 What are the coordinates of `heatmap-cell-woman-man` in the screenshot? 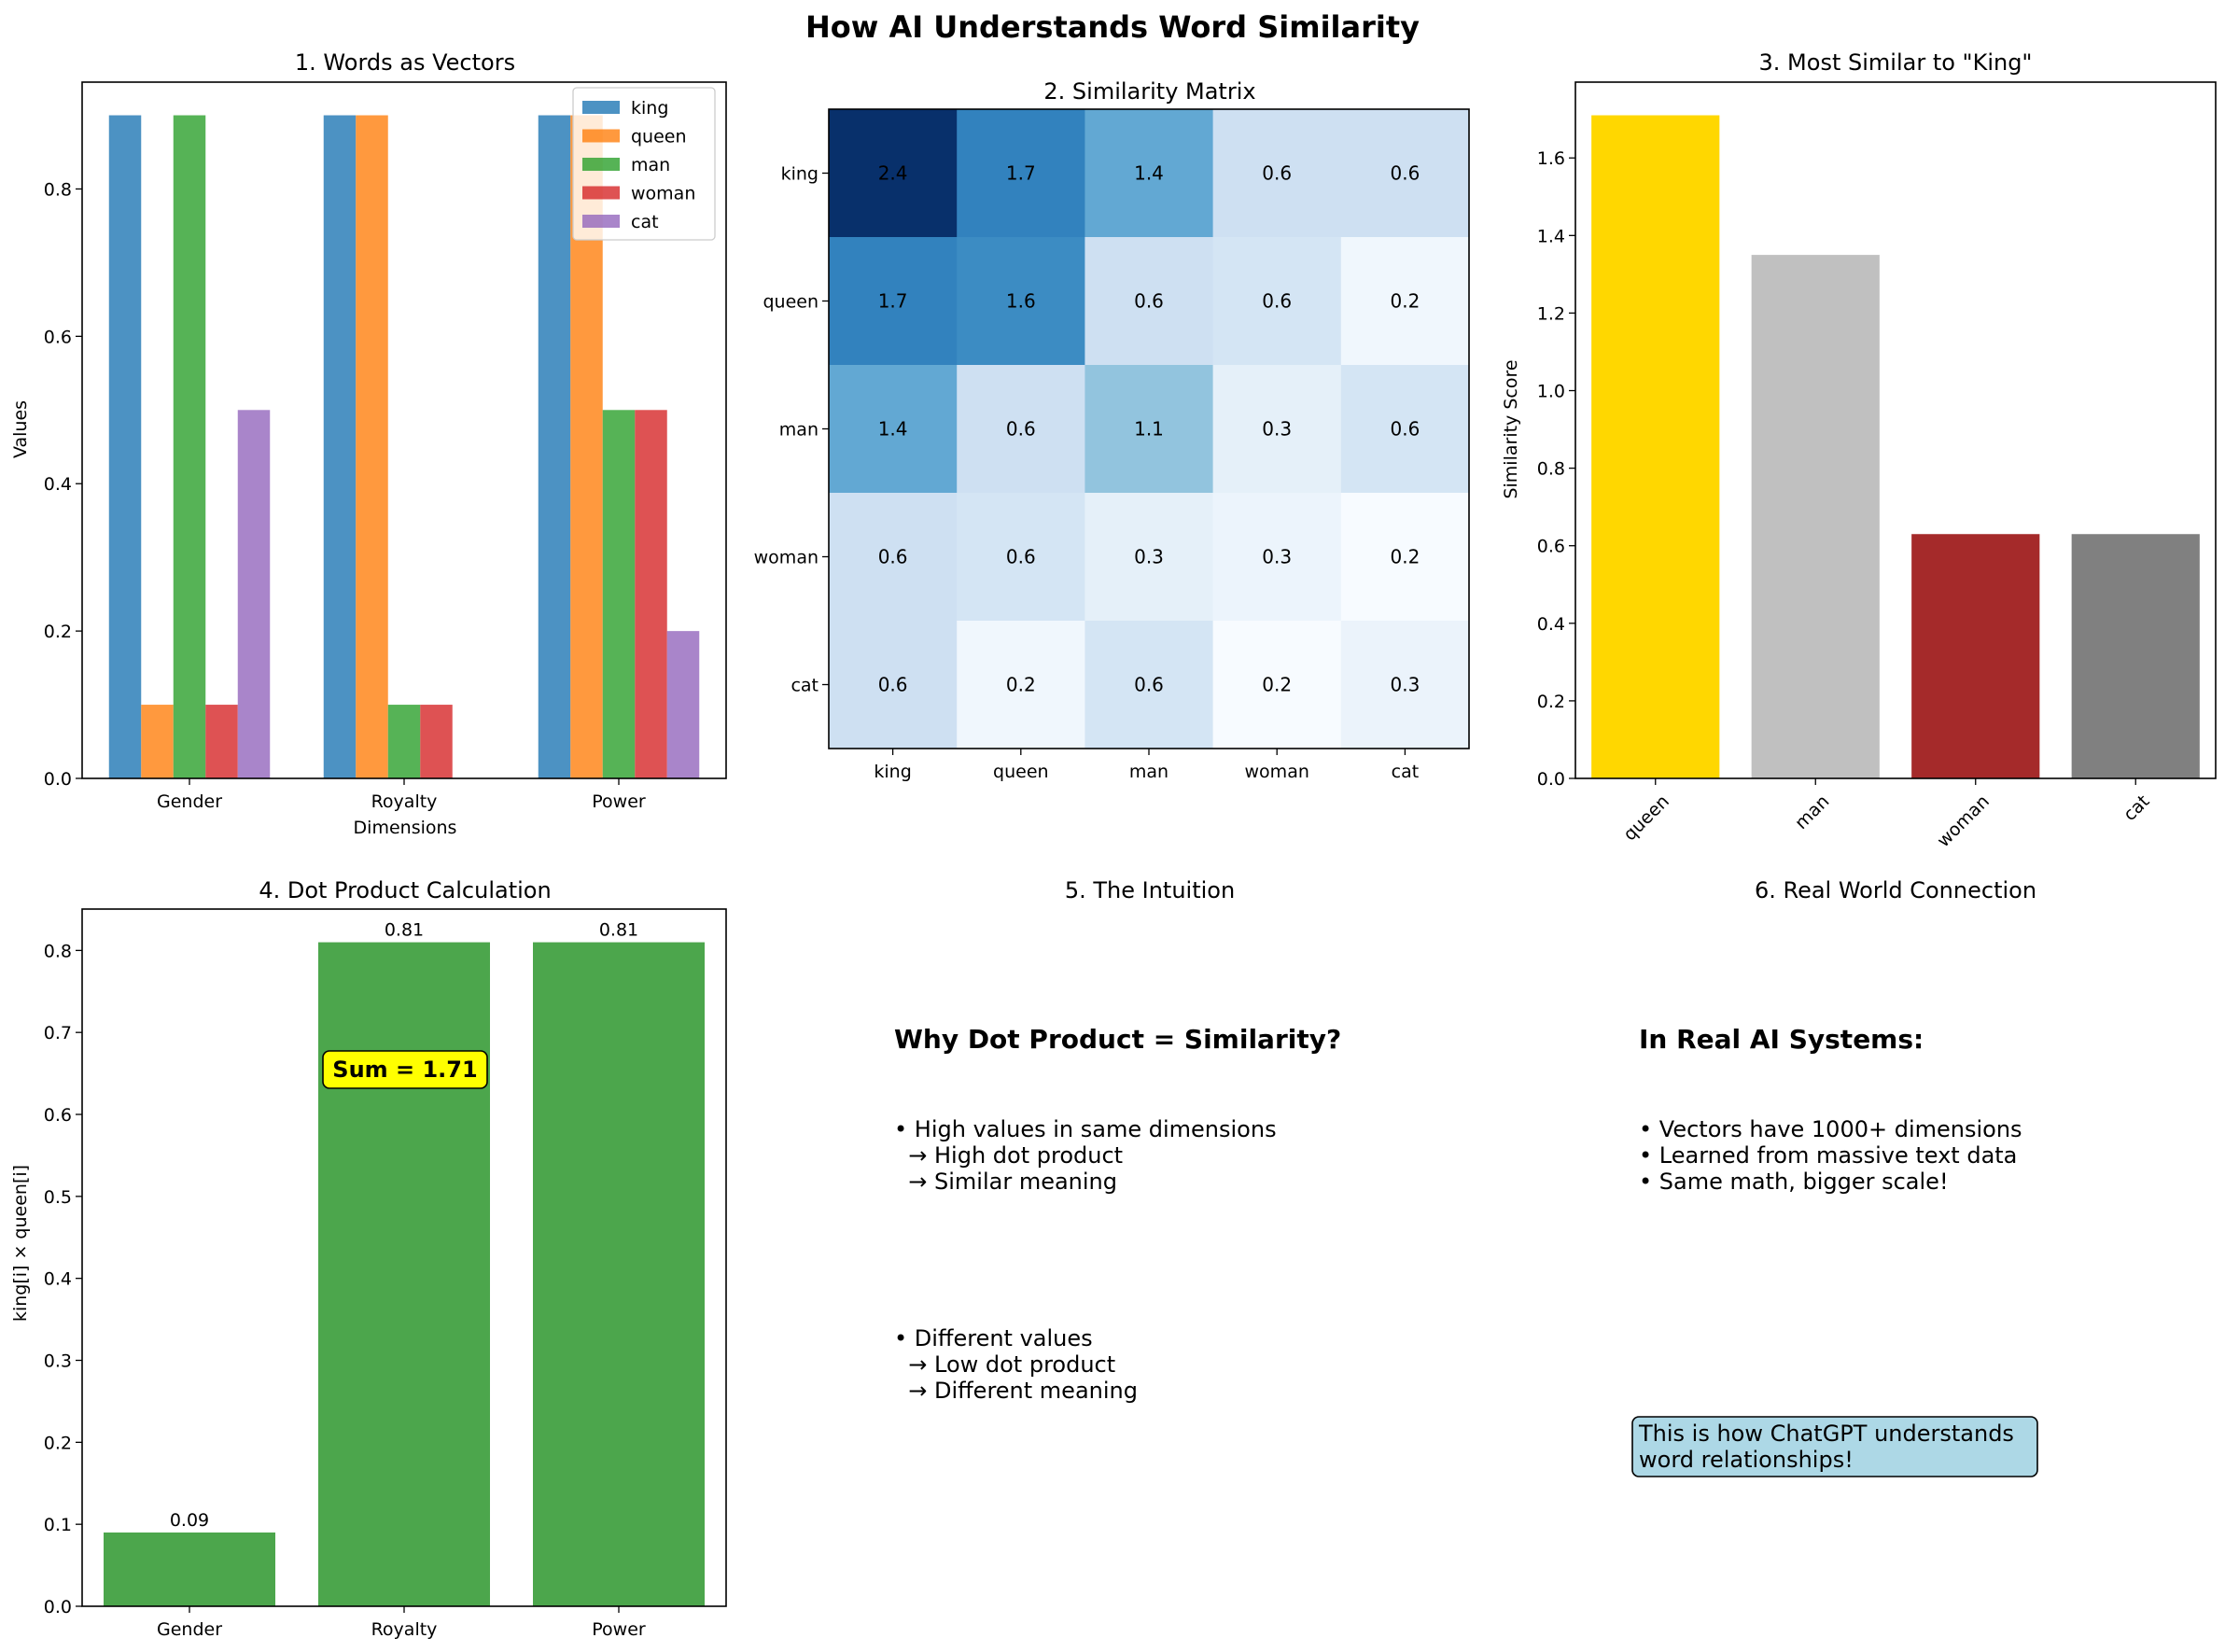 It's located at (1150, 557).